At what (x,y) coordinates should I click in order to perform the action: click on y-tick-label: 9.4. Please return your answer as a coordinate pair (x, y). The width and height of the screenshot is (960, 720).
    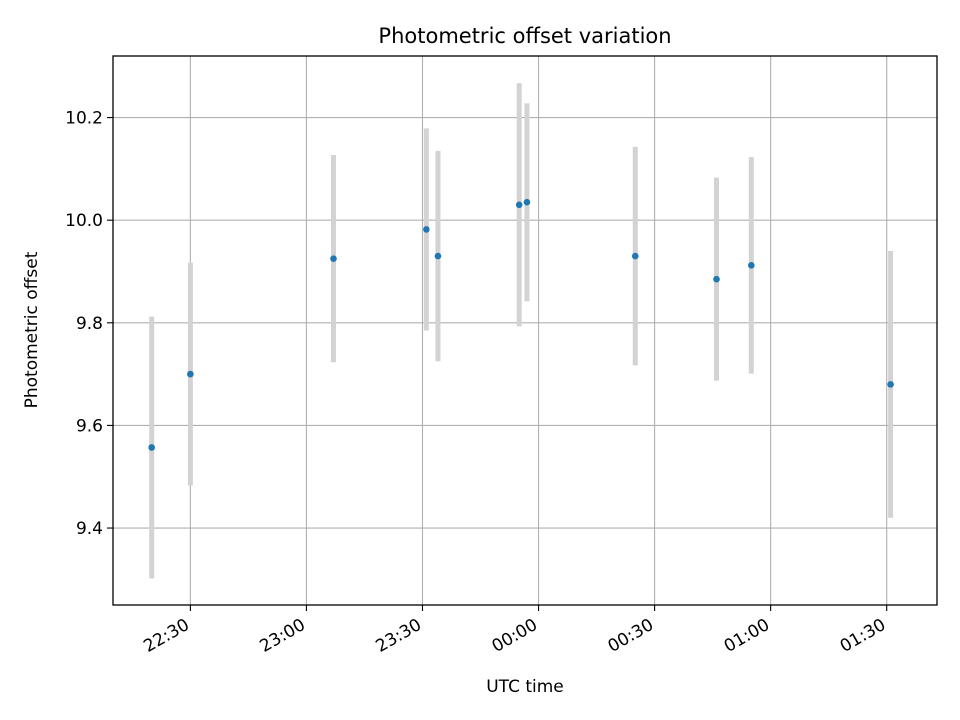
    Looking at the image, I should click on (89, 529).